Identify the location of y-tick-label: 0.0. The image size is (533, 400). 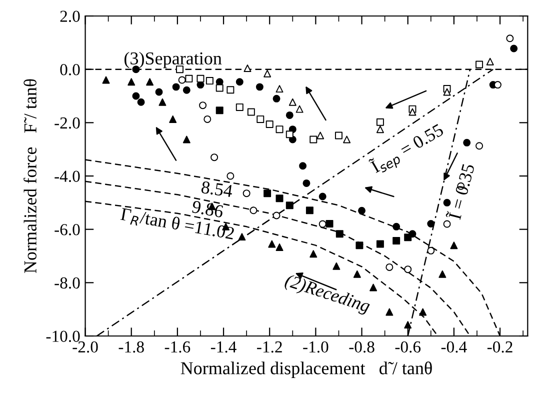
(70, 70).